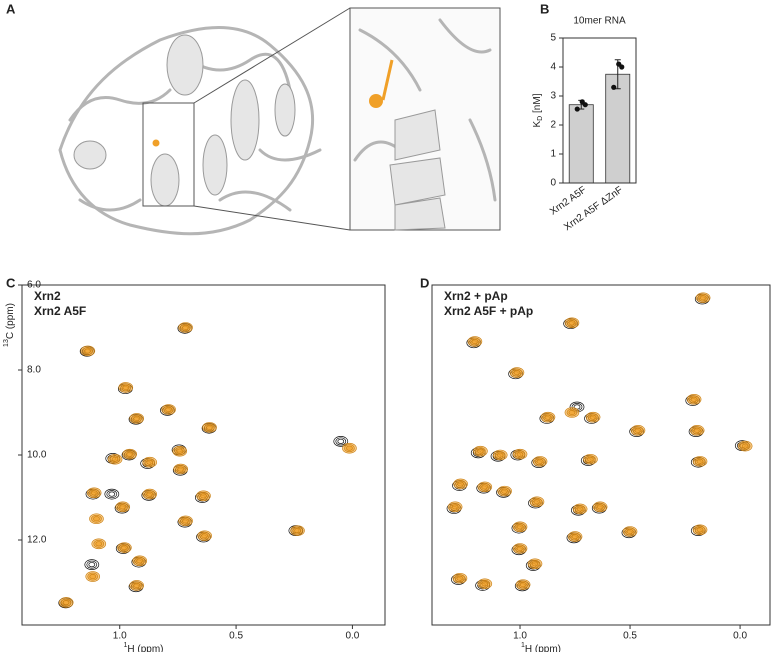 The width and height of the screenshot is (774, 652). Describe the element at coordinates (11, 282) in the screenshot. I see `panel-label: C` at that location.